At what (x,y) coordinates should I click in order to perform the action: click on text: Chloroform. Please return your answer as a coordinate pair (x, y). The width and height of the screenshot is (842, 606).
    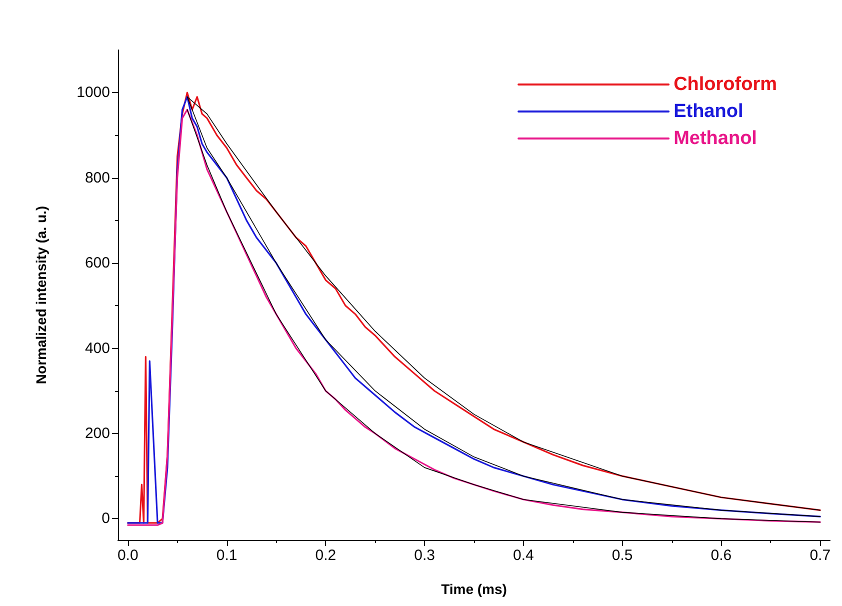
    Looking at the image, I should click on (726, 84).